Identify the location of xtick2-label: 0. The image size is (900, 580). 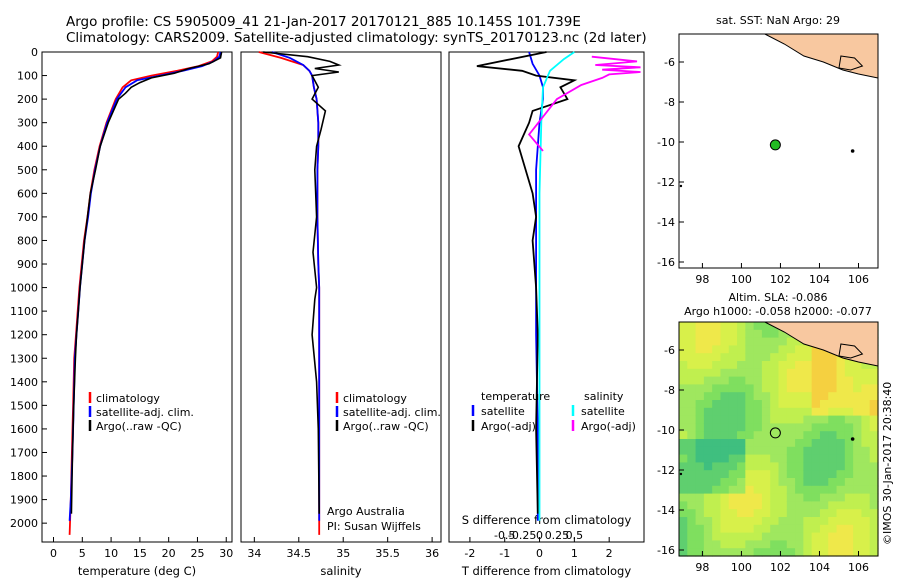
(539, 535).